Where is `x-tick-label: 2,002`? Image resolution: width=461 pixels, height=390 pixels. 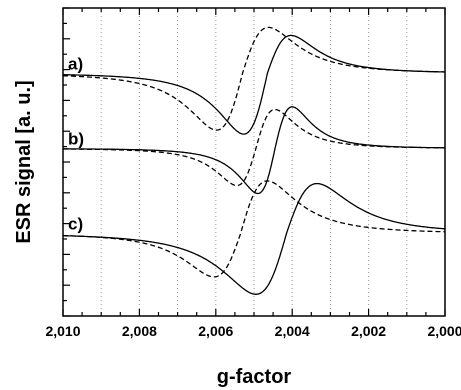
x-tick-label: 2,002 is located at coordinates (368, 331).